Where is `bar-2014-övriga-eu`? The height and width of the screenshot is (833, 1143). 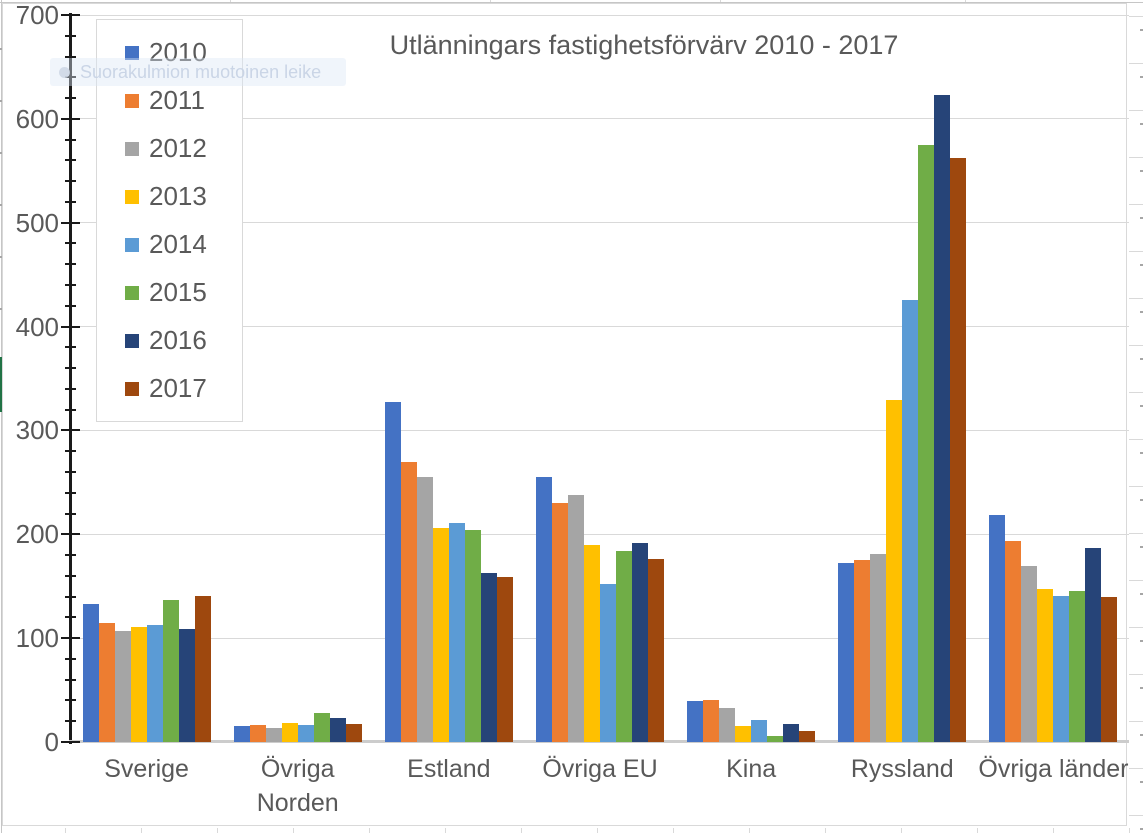
bar-2014-övriga-eu is located at coordinates (608, 663).